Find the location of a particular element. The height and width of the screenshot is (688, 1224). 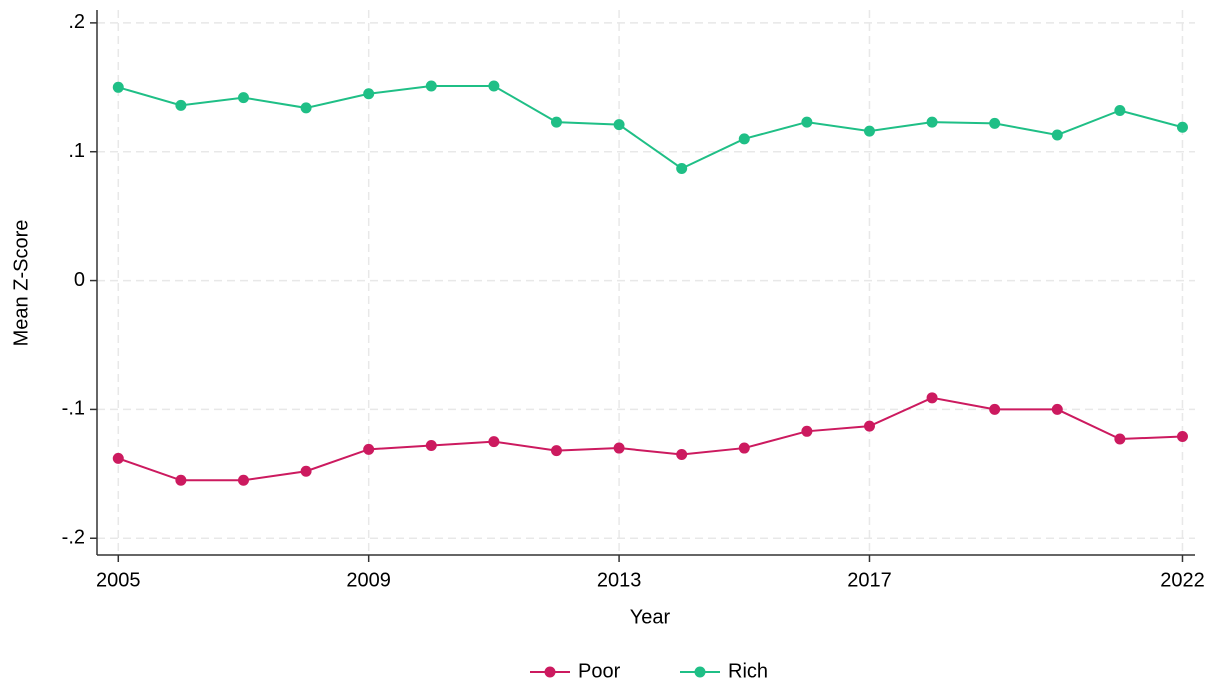

y-tick-label: .1 is located at coordinates (76, 151).